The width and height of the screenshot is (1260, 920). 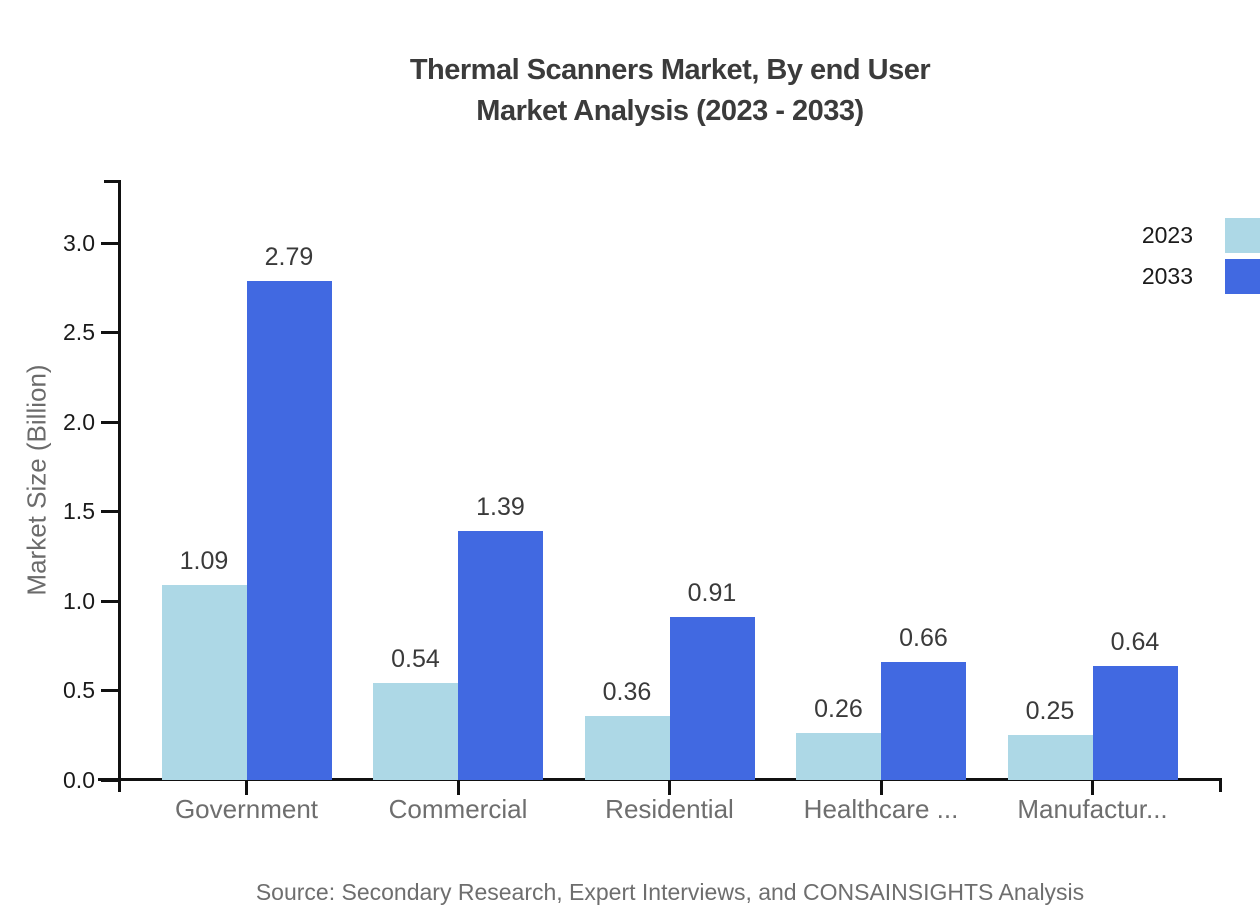 I want to click on y-tick-label: 0.5, so click(x=79, y=690).